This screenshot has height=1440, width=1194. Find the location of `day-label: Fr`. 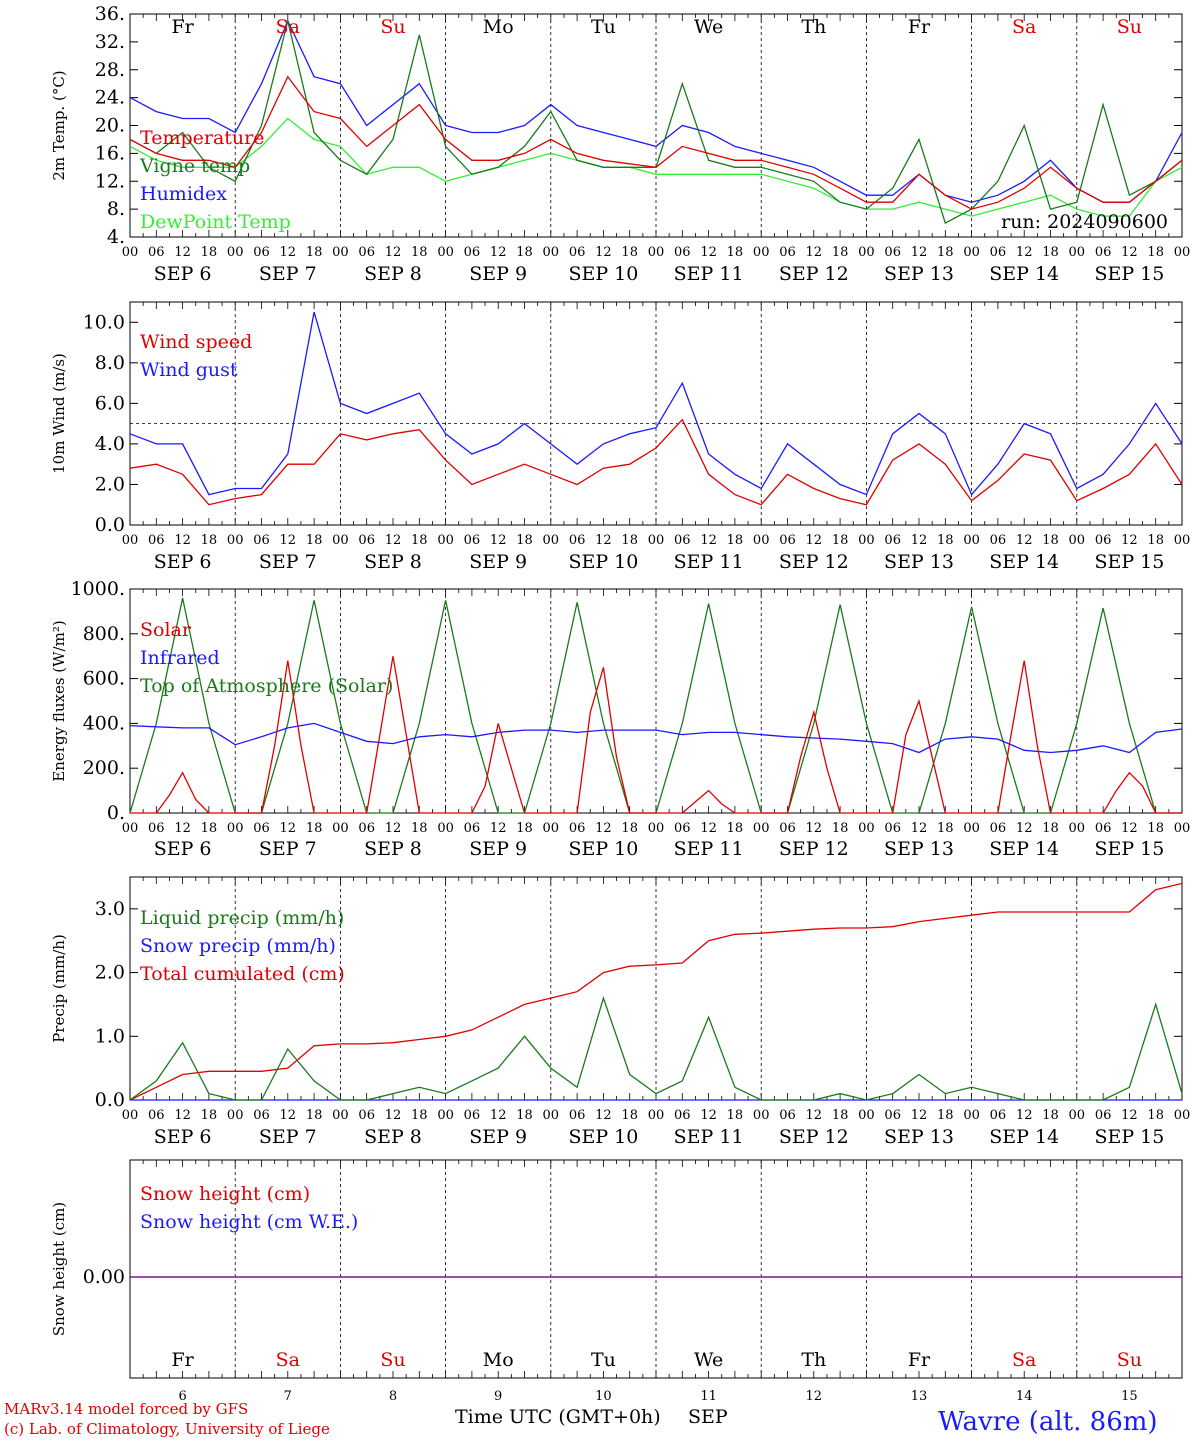

day-label: Fr is located at coordinates (182, 1360).